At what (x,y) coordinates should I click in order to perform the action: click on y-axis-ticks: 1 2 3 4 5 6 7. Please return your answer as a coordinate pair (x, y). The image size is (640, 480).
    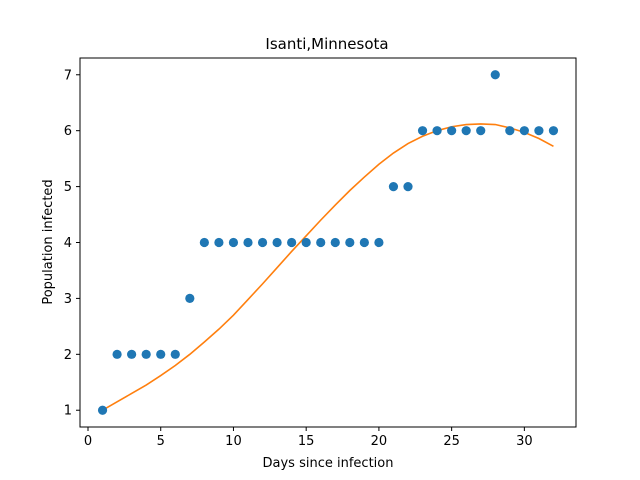
    Looking at the image, I should click on (72, 243).